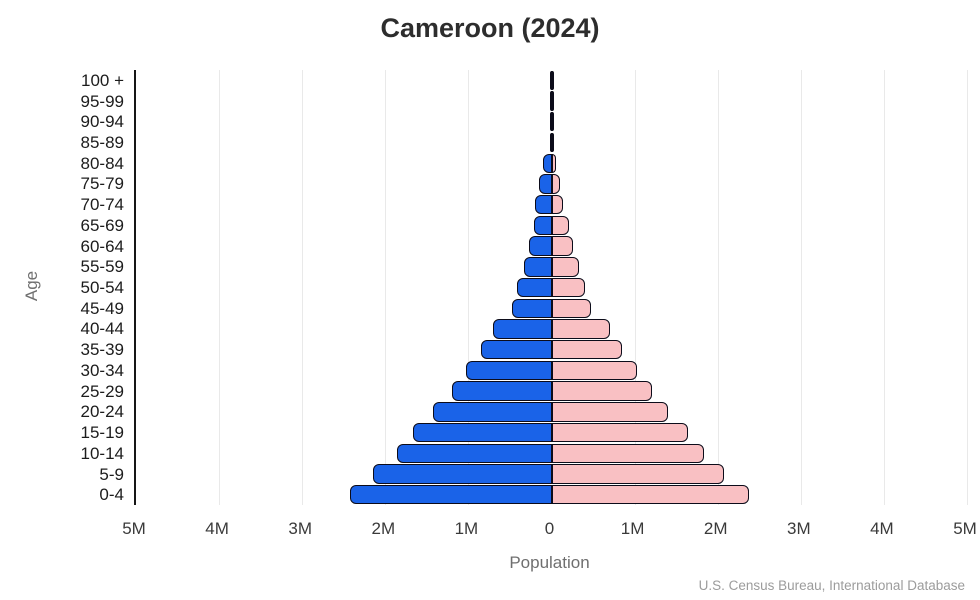 Image resolution: width=980 pixels, height=600 pixels. I want to click on y-tick-label: 45-49, so click(102, 308).